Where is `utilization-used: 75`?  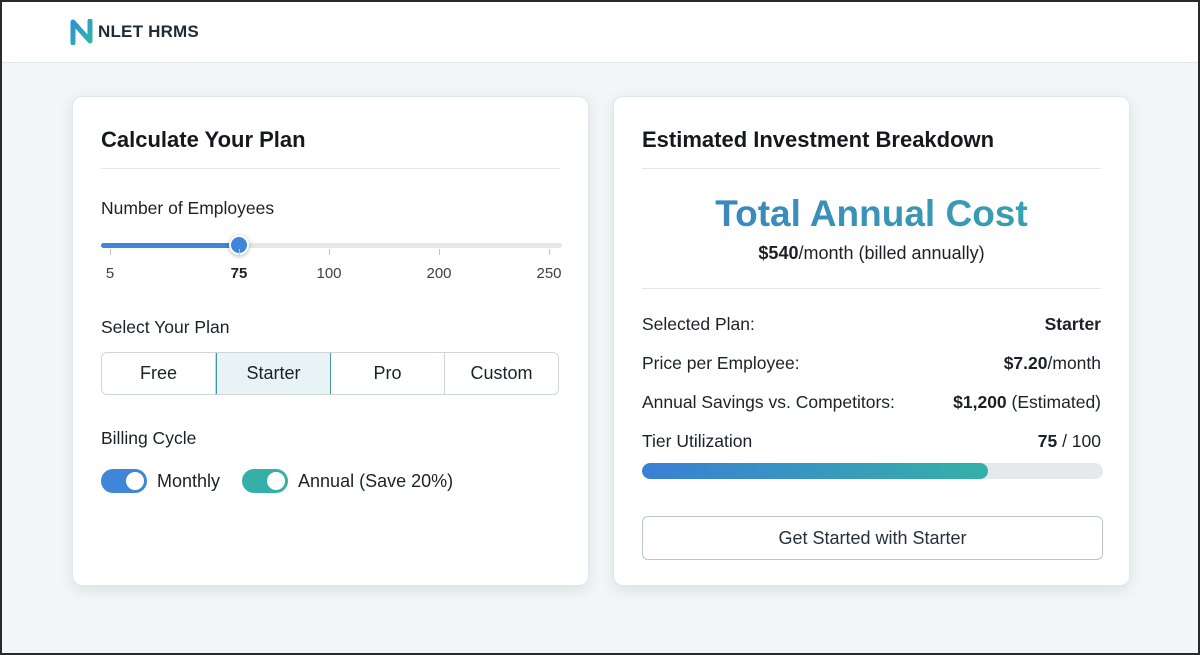 utilization-used: 75 is located at coordinates (1047, 441).